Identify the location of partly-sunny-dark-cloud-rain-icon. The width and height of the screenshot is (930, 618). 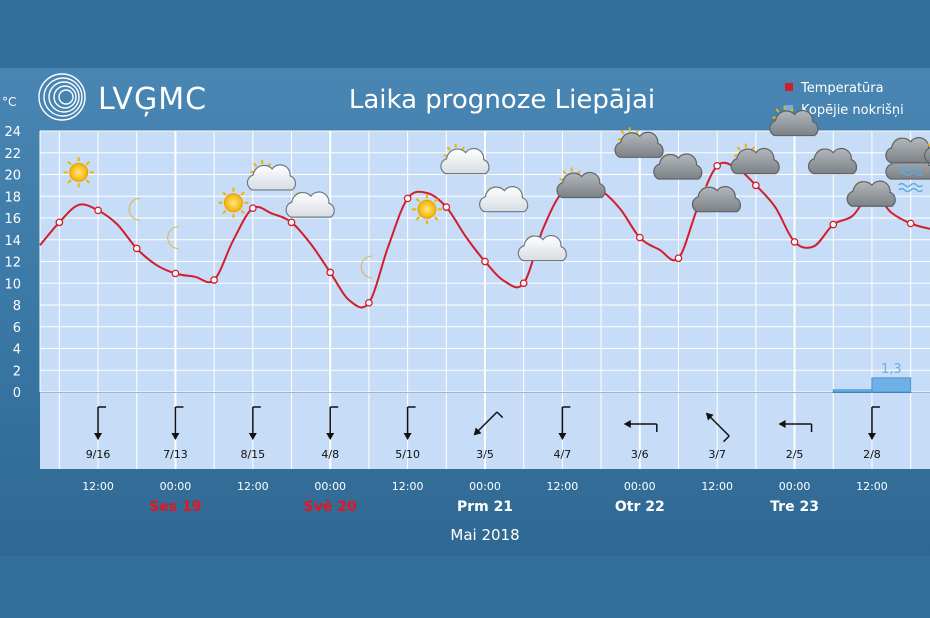
(927, 153).